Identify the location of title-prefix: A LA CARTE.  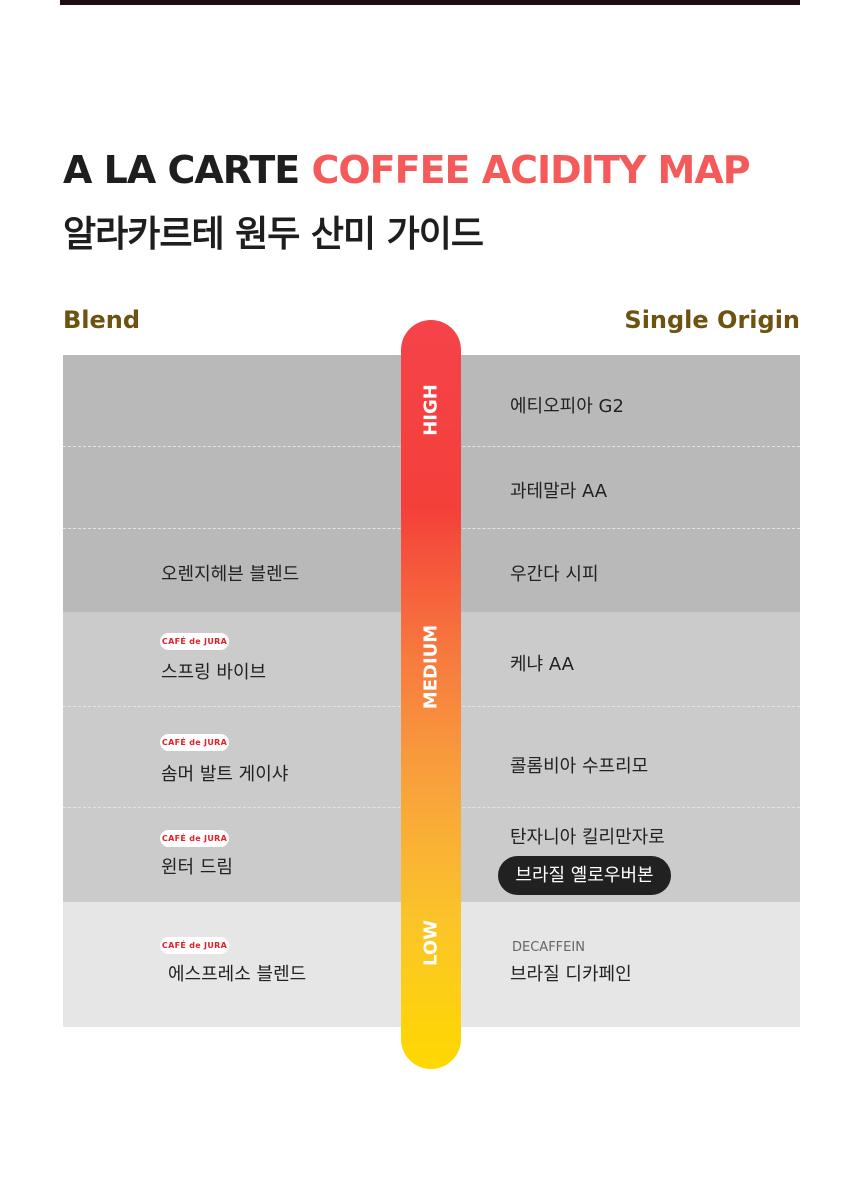
(181, 170).